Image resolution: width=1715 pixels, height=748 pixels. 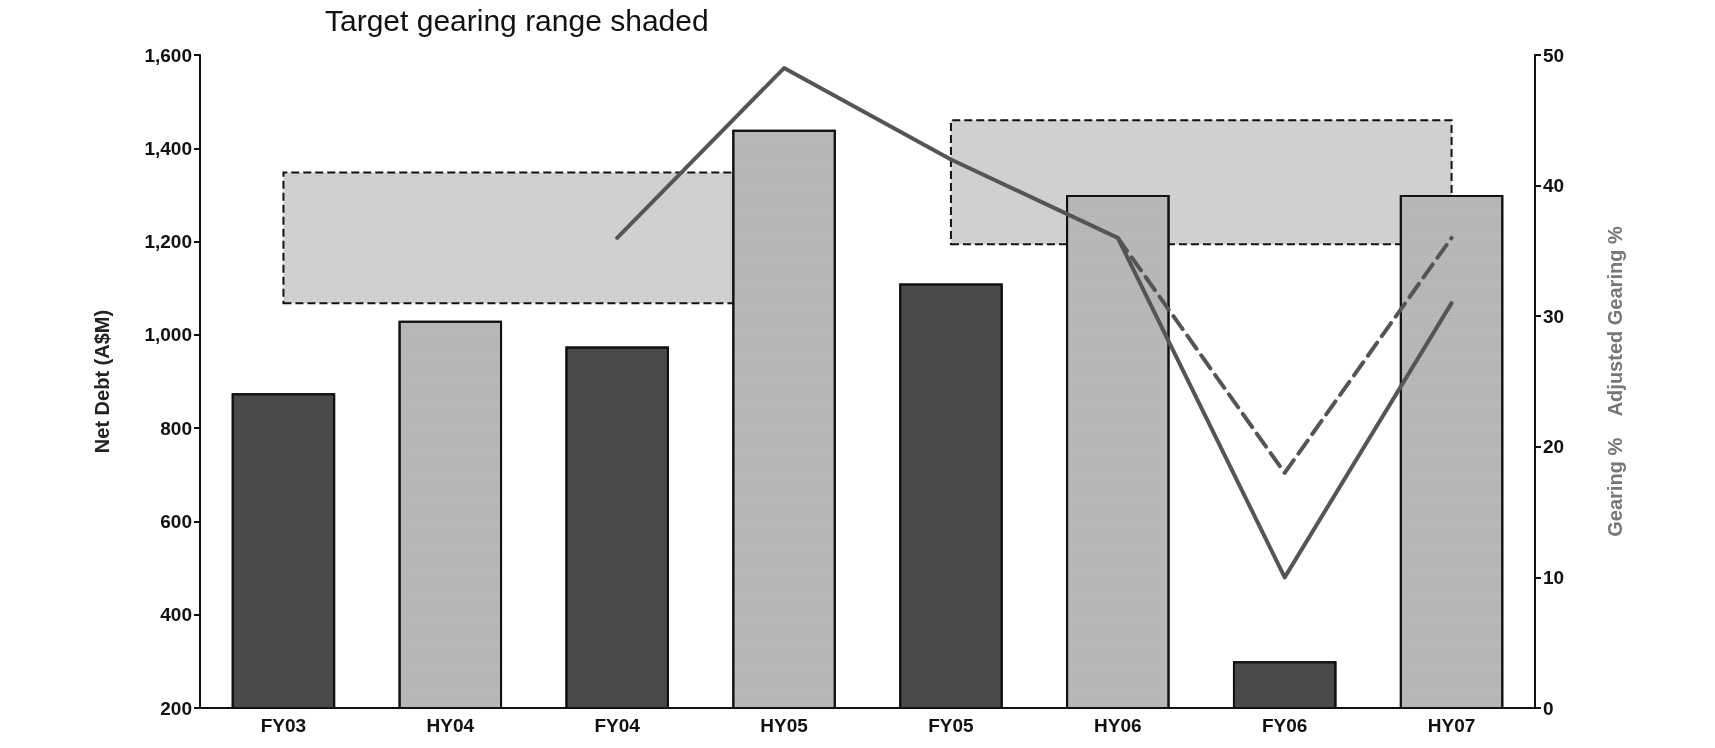 What do you see at coordinates (1554, 186) in the screenshot?
I see `y2-tick-label: 40` at bounding box center [1554, 186].